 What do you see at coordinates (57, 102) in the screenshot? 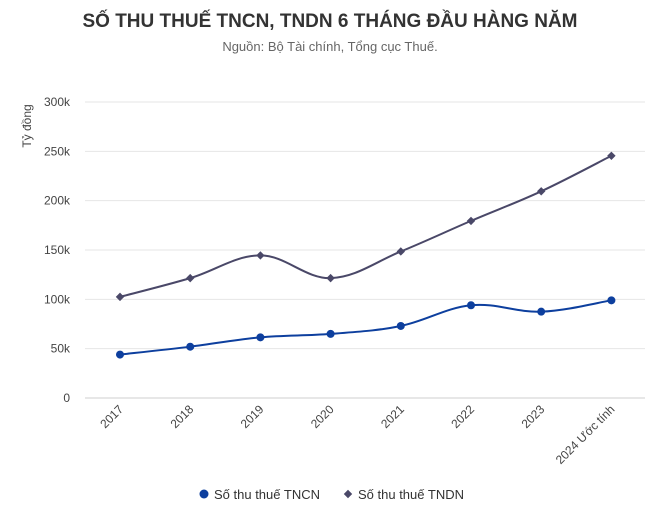
I see `y-tick-label: 300k` at bounding box center [57, 102].